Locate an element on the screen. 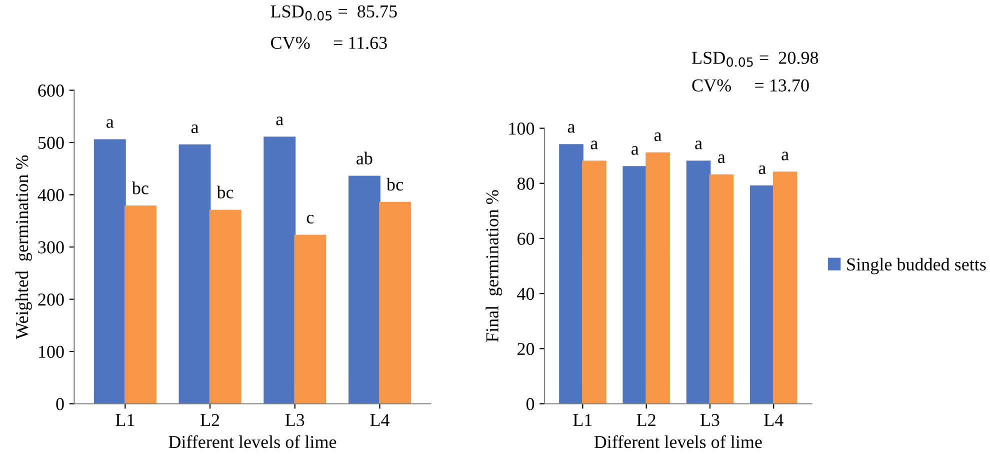 Image resolution: width=990 pixels, height=475 pixels. y-tick-label: 60 is located at coordinates (526, 238).